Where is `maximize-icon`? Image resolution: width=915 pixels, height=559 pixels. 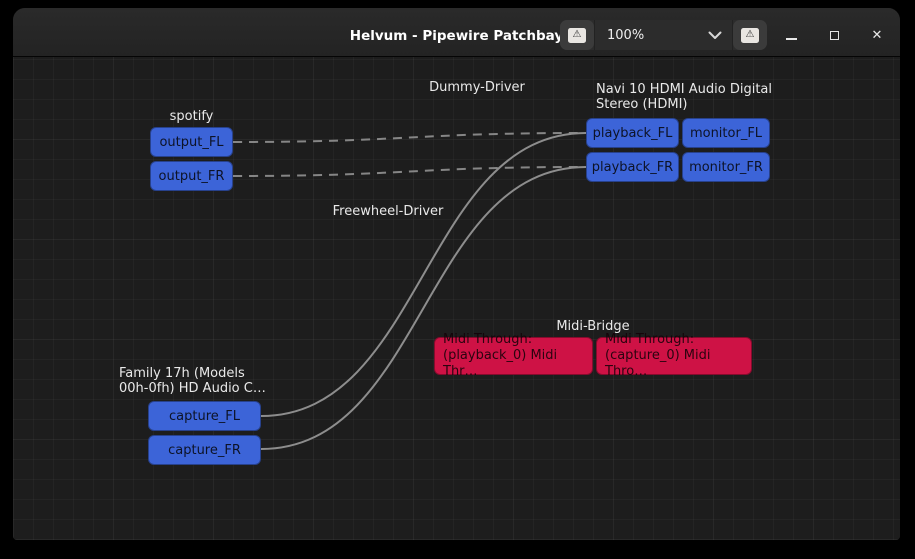
maximize-icon is located at coordinates (834, 35).